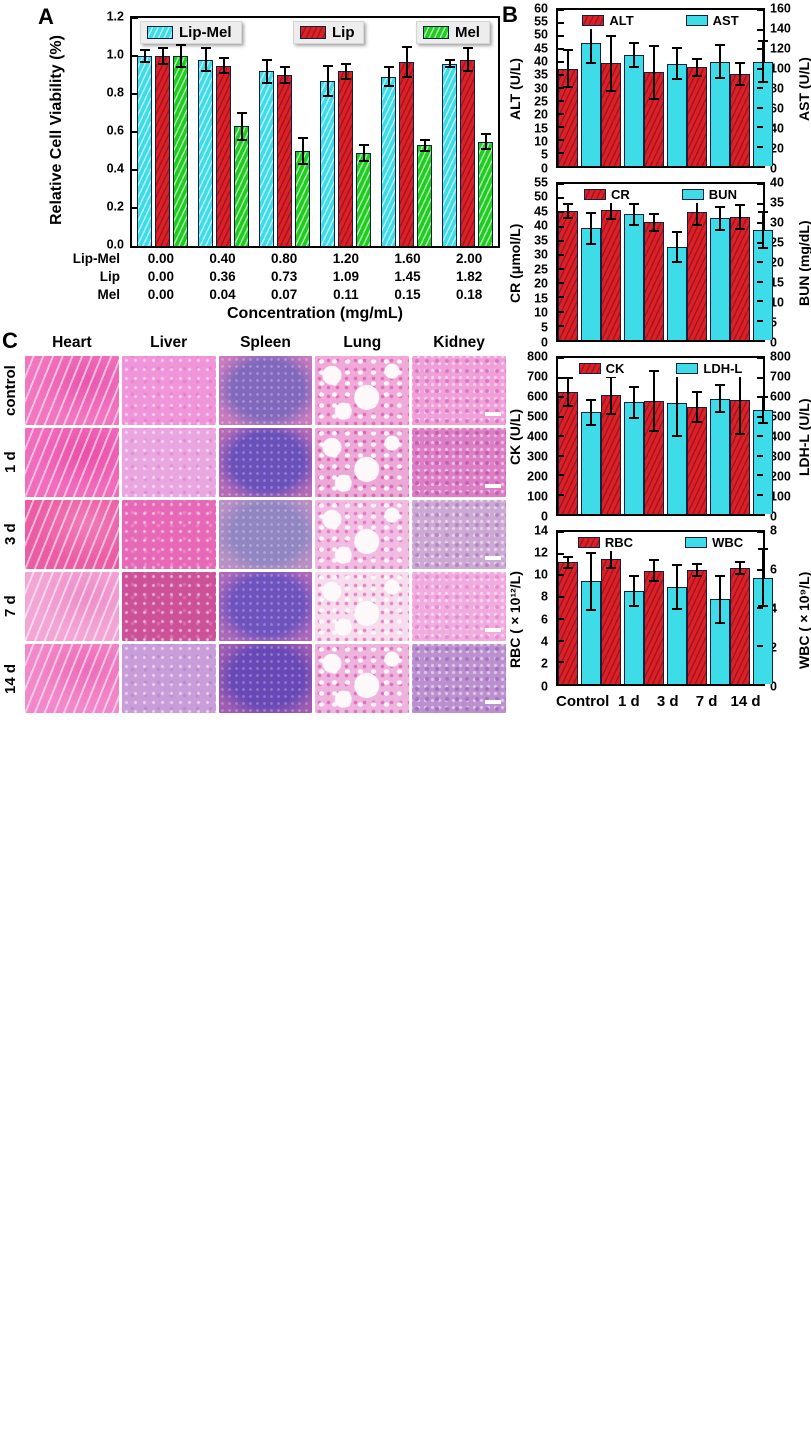  What do you see at coordinates (537, 415) in the screenshot?
I see `axis-tick-label: 500` at bounding box center [537, 415].